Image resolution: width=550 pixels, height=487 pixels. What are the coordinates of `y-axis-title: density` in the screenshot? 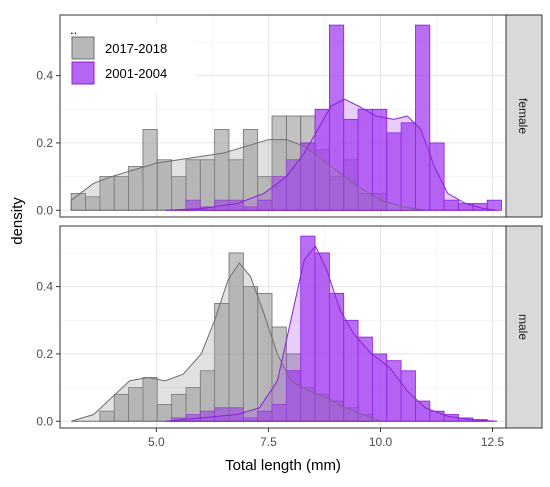 It's located at (17, 221).